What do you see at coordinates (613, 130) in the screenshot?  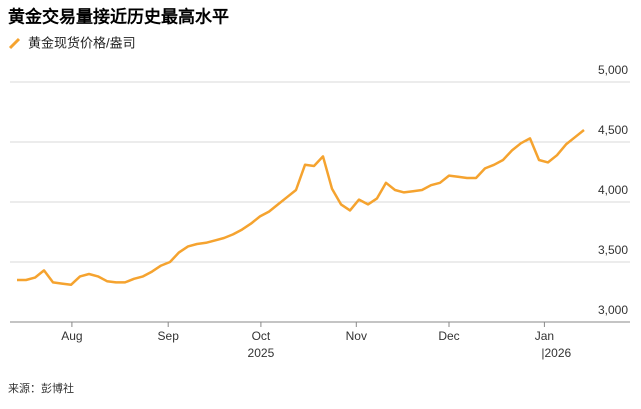 I see `y-tick-label: 4,500` at bounding box center [613, 130].